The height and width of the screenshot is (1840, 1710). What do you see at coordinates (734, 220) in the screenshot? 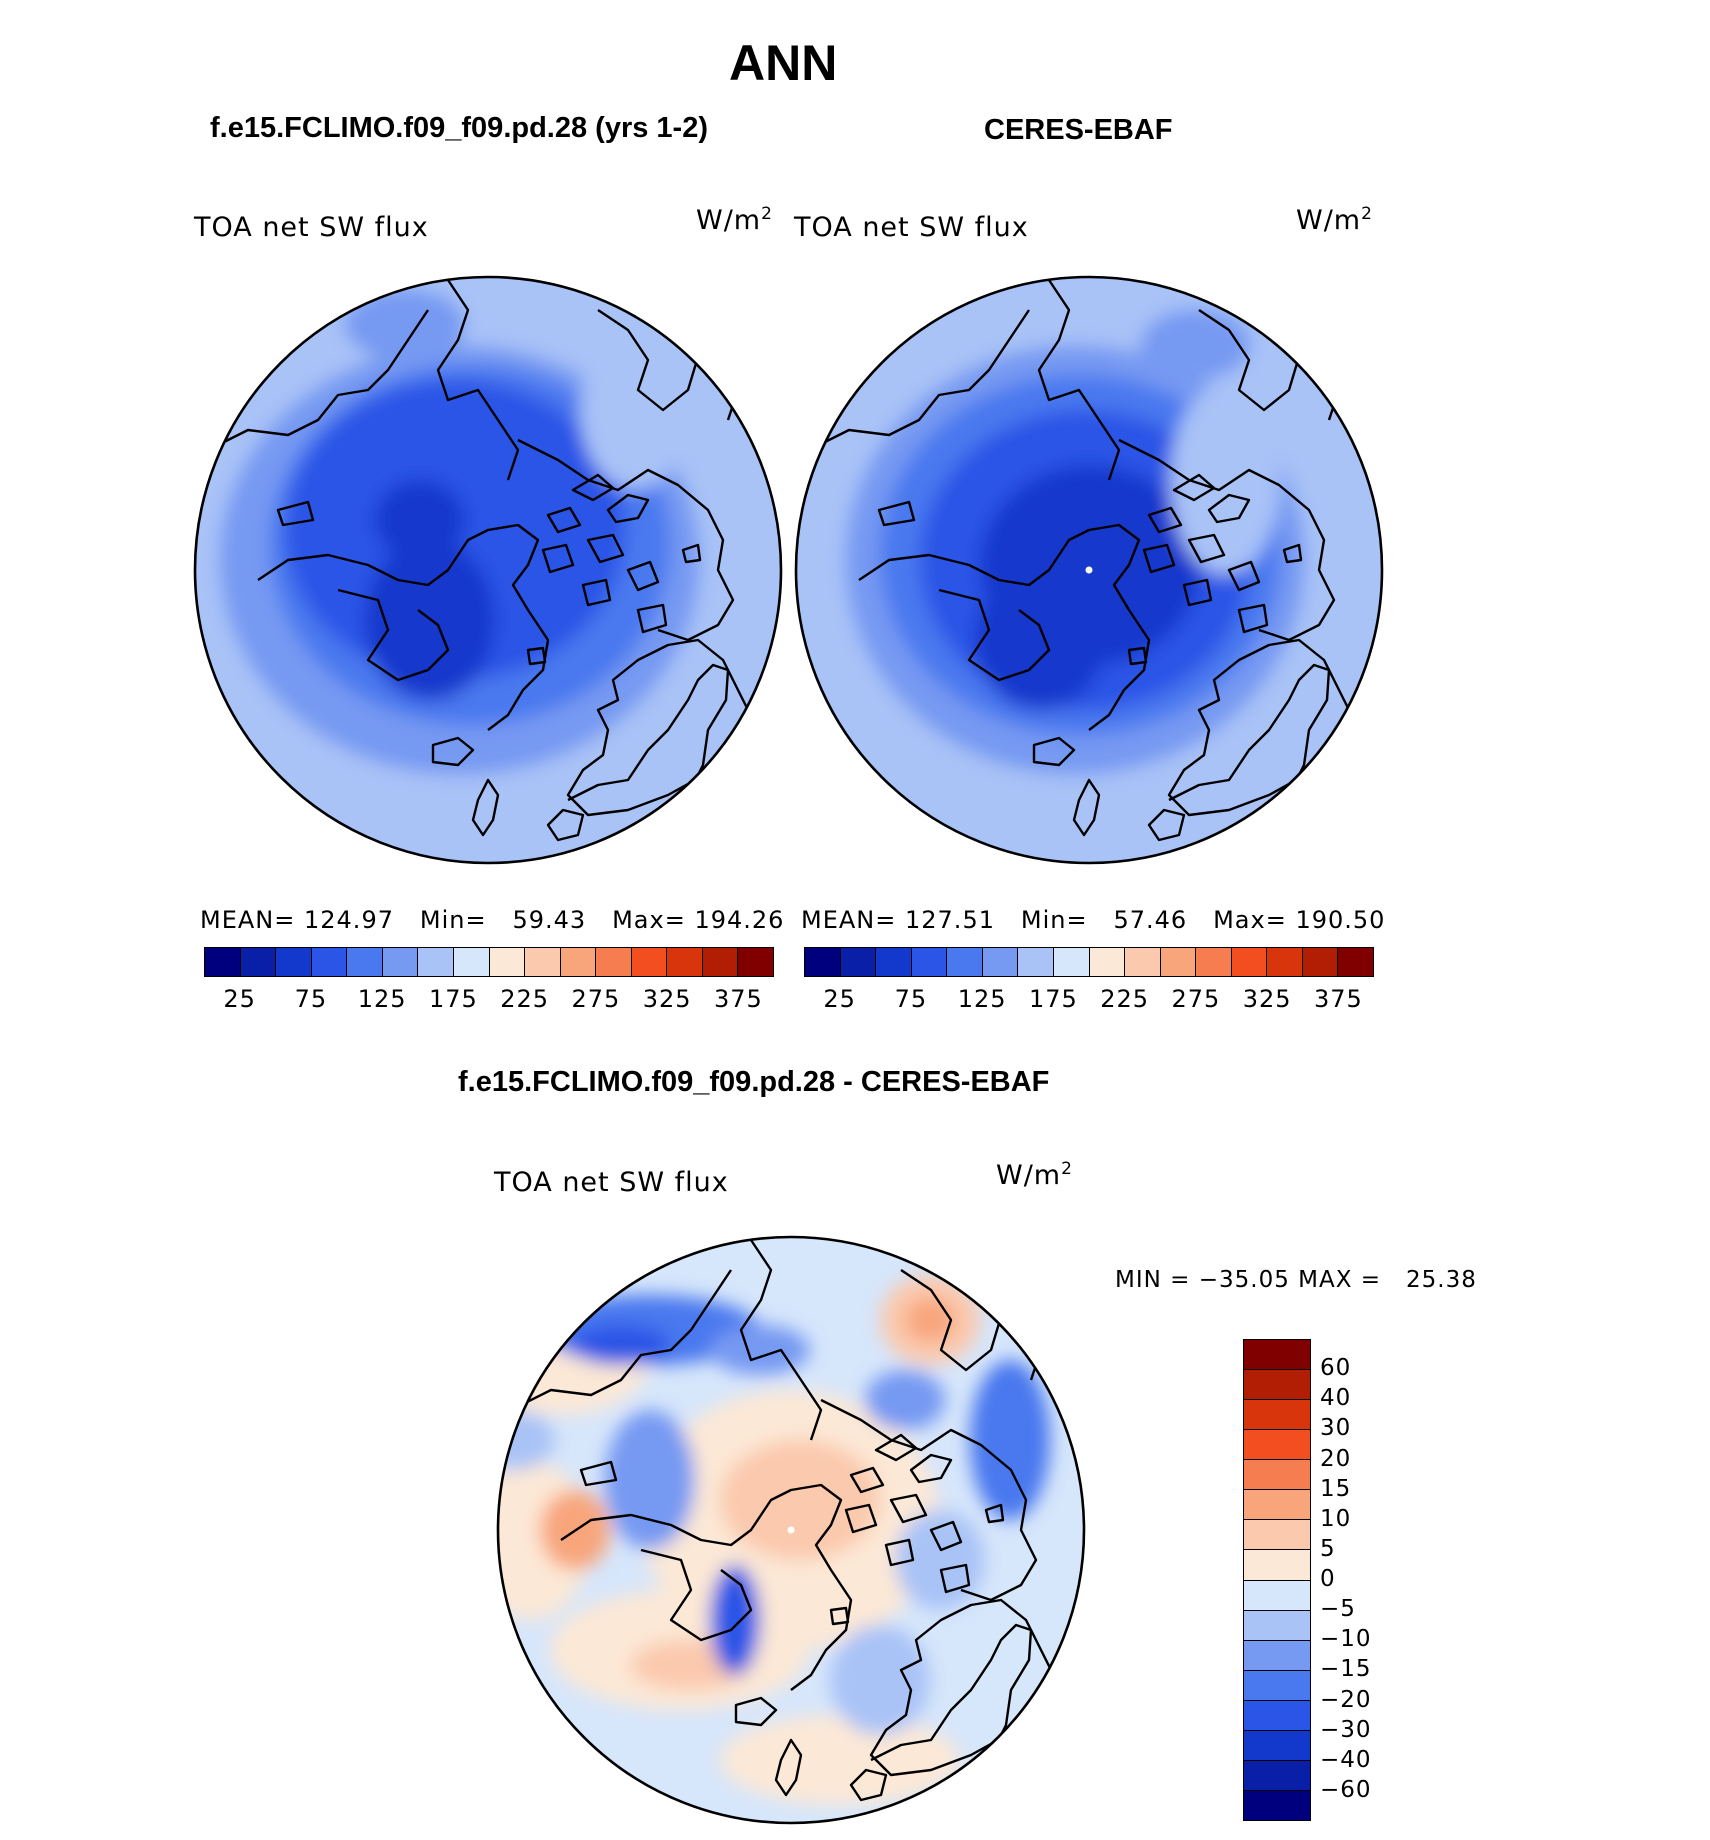
I see `panel-1-units-label: W/m2` at bounding box center [734, 220].